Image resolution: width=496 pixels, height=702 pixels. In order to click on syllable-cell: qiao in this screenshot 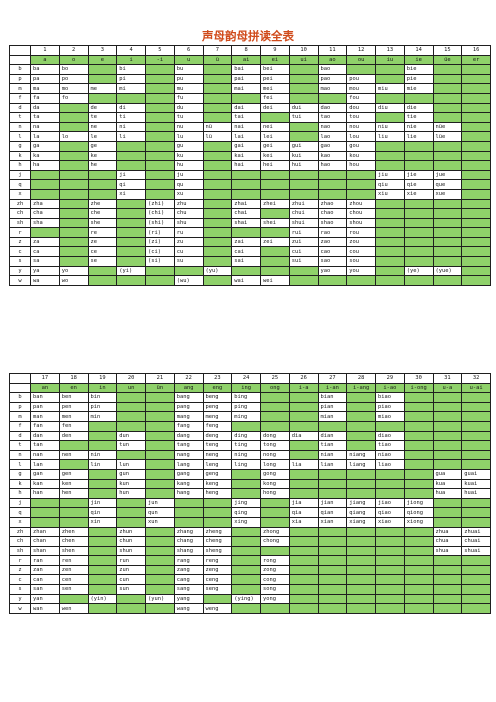, I will do `click(390, 512)`.